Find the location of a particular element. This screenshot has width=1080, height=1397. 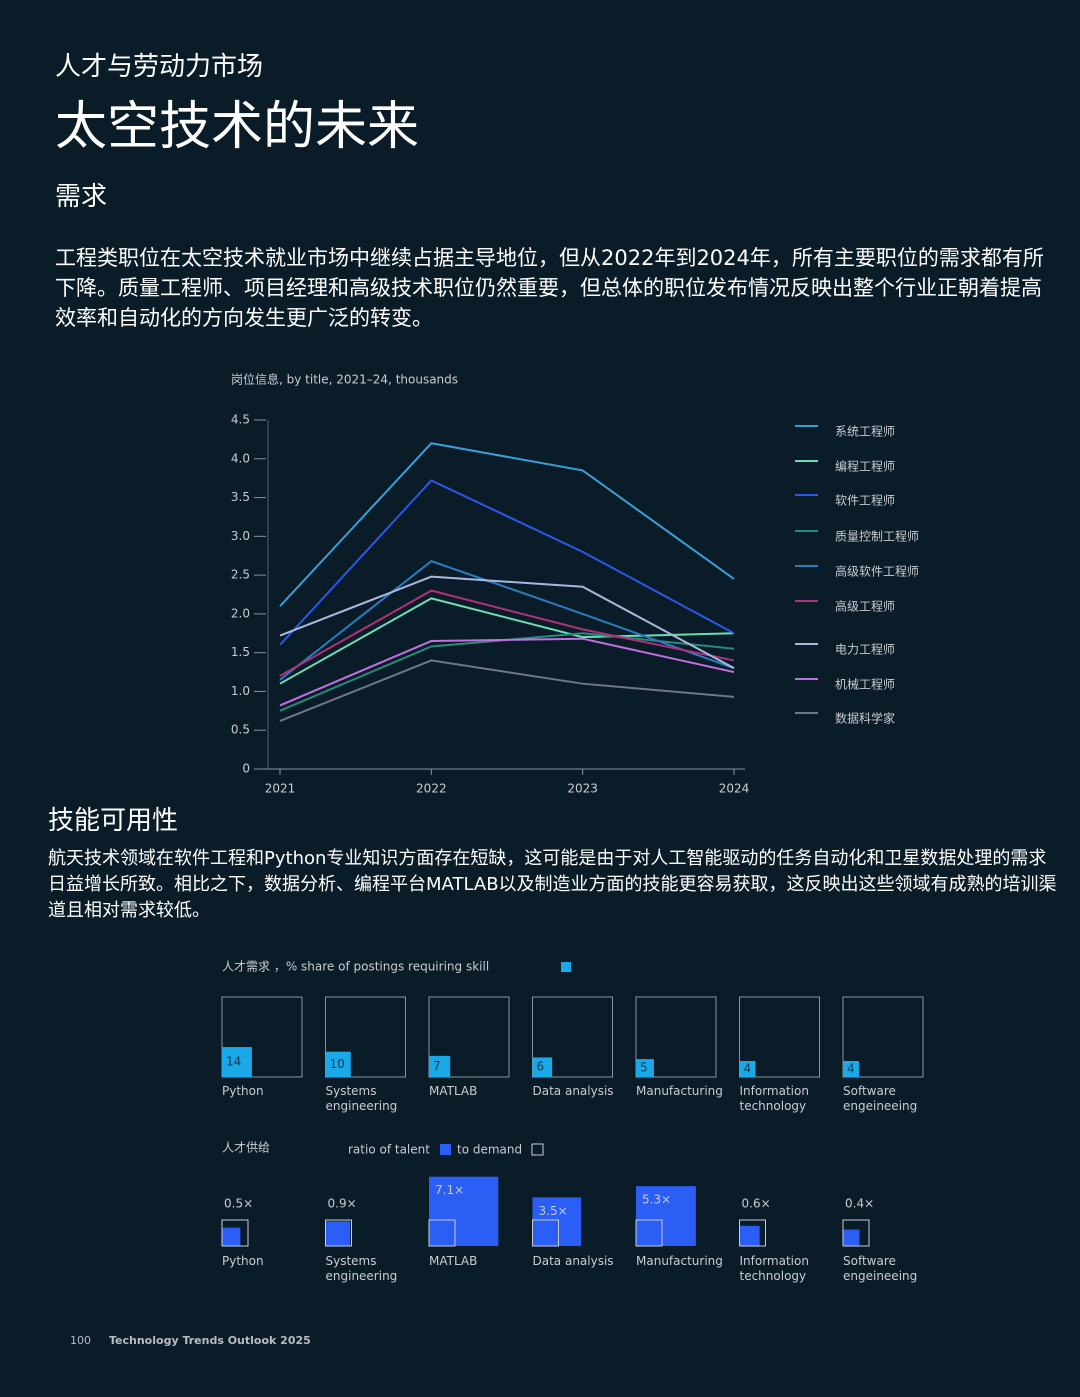

chart-title: 人才供给 is located at coordinates (246, 1148).